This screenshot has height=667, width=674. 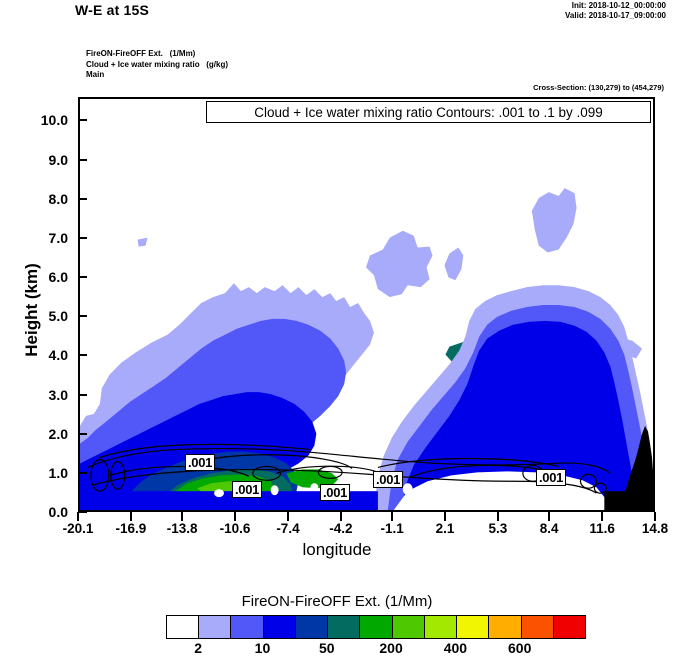 What do you see at coordinates (183, 627) in the screenshot?
I see `colorbar-cell-white` at bounding box center [183, 627].